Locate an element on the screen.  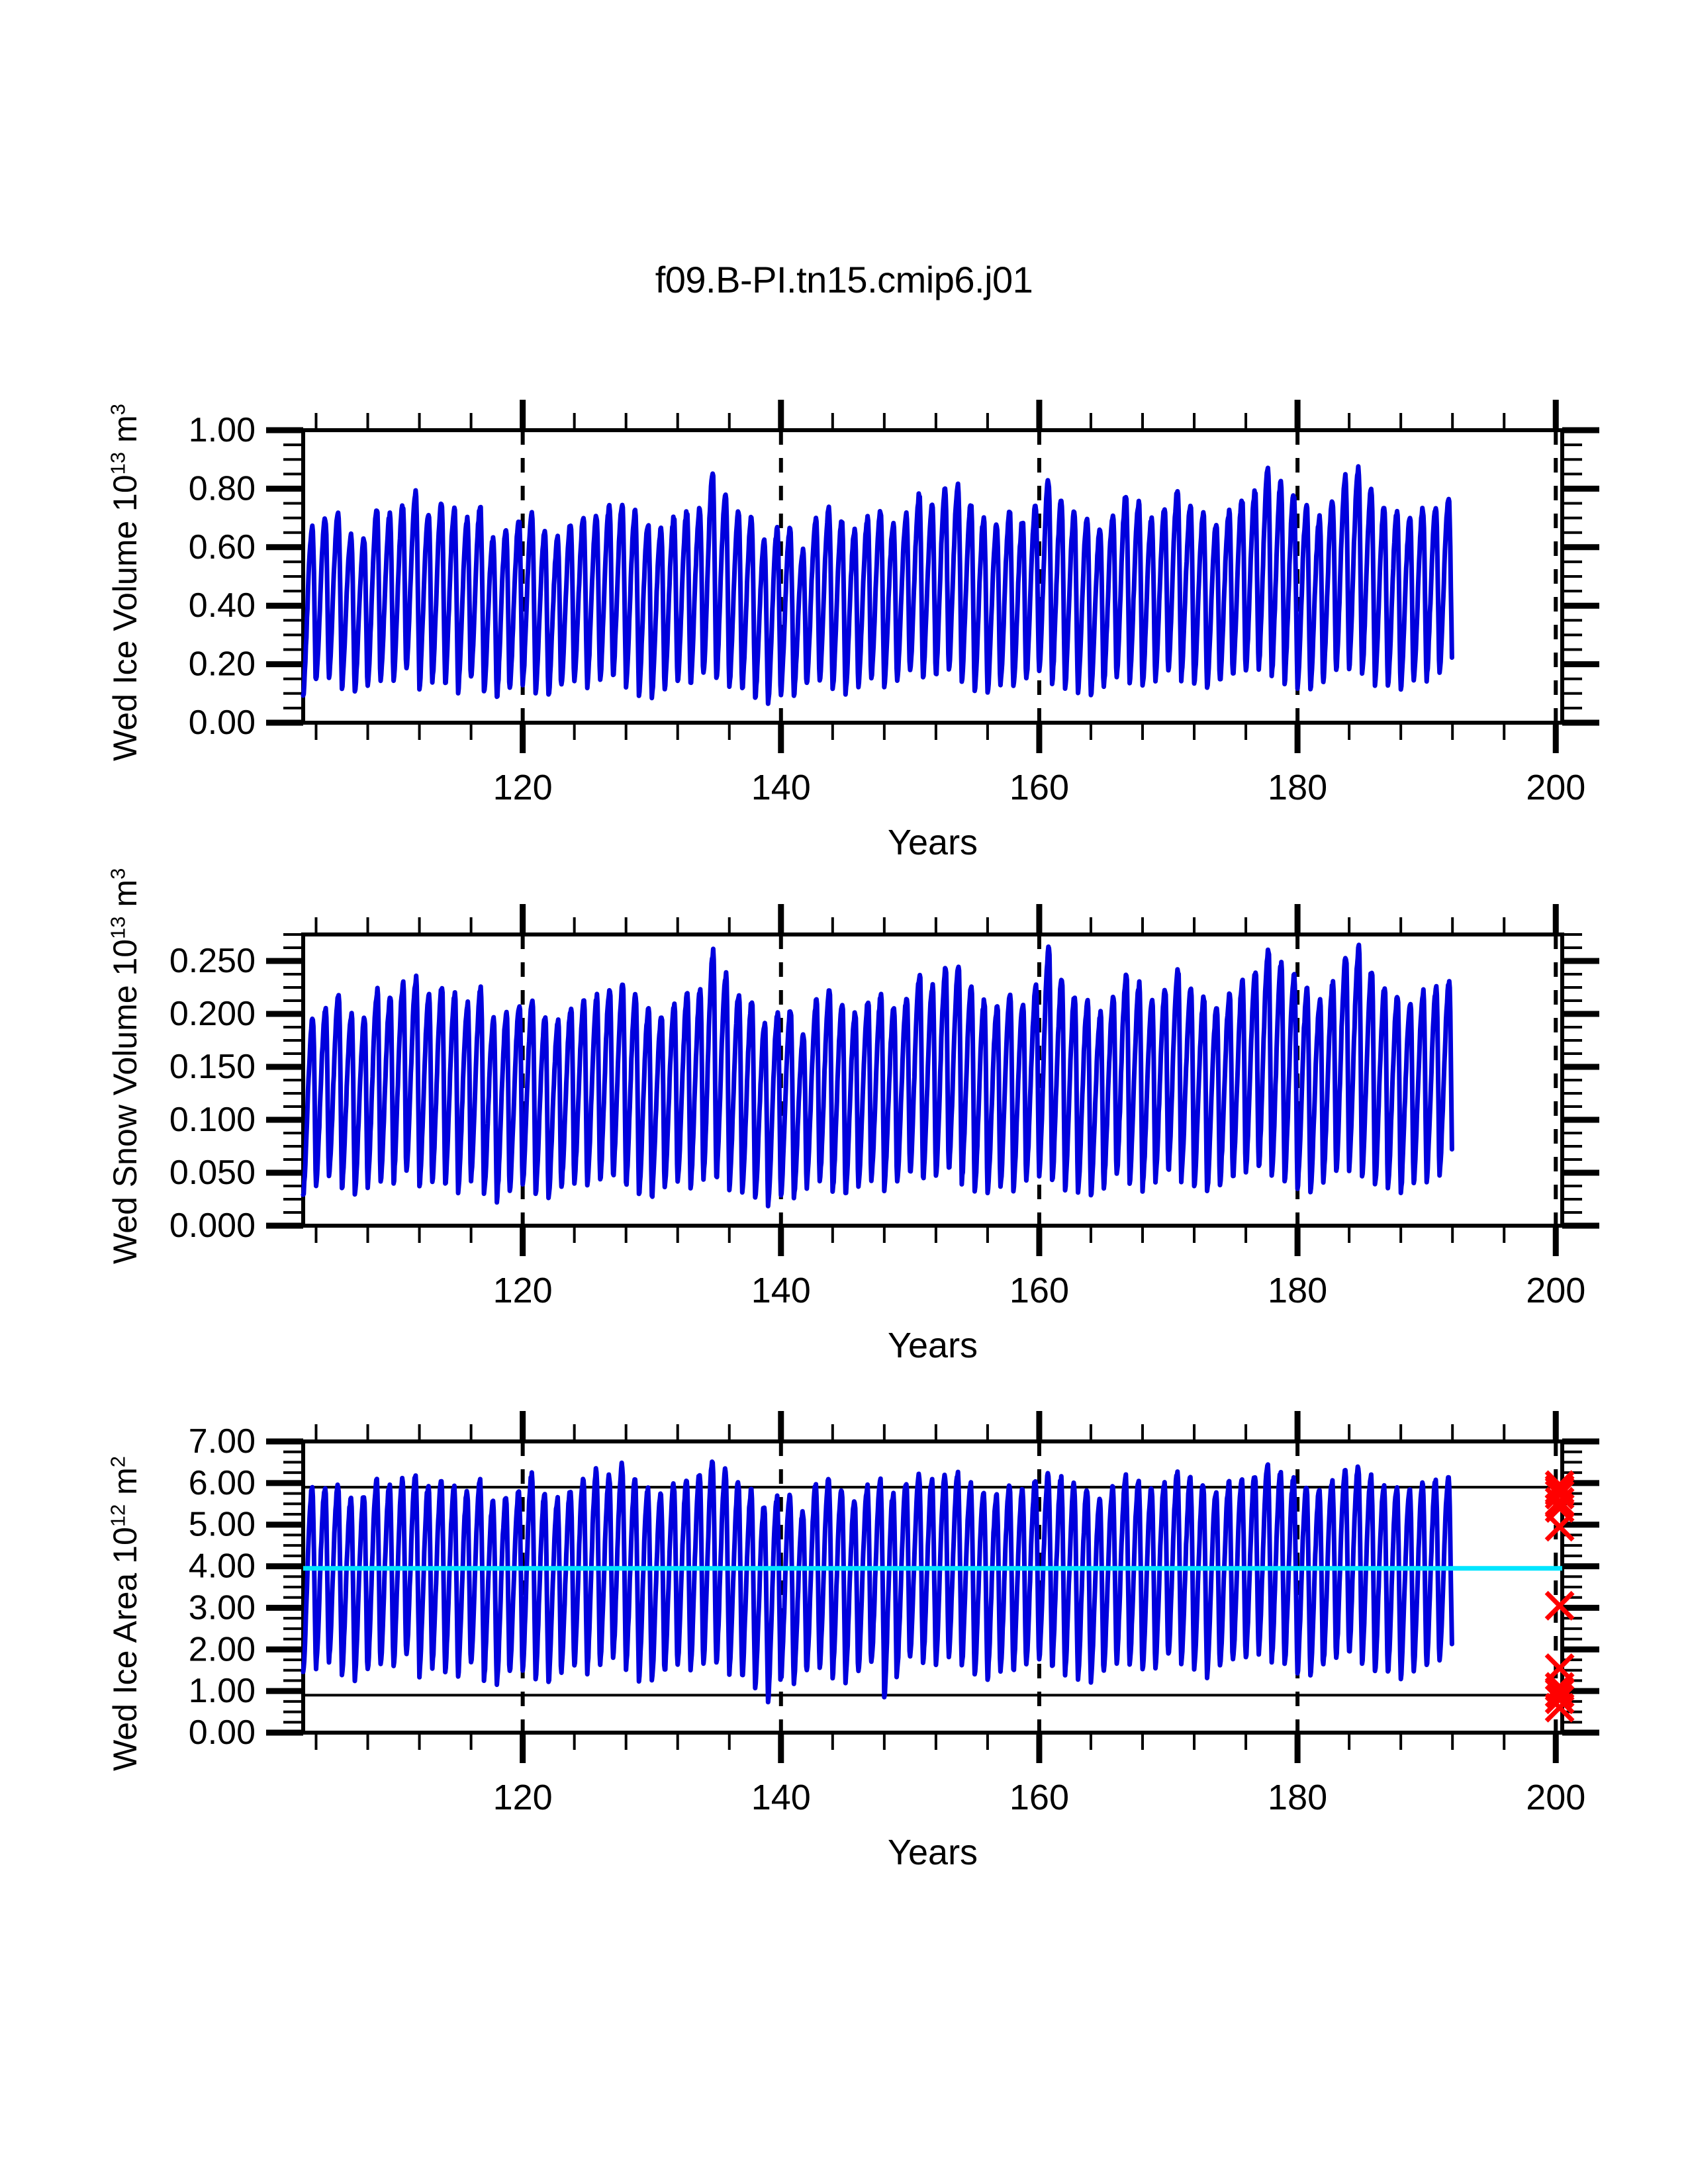
y-tick-label: 7.00 is located at coordinates (222, 1442).